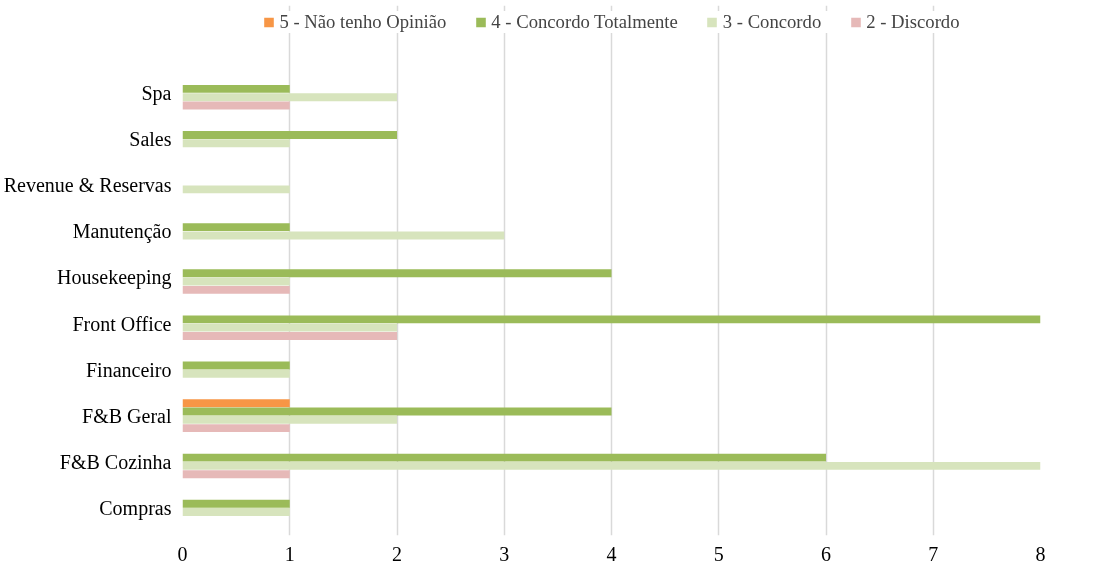 This screenshot has width=1101, height=570. What do you see at coordinates (504, 553) in the screenshot?
I see `x-tick-label: 3` at bounding box center [504, 553].